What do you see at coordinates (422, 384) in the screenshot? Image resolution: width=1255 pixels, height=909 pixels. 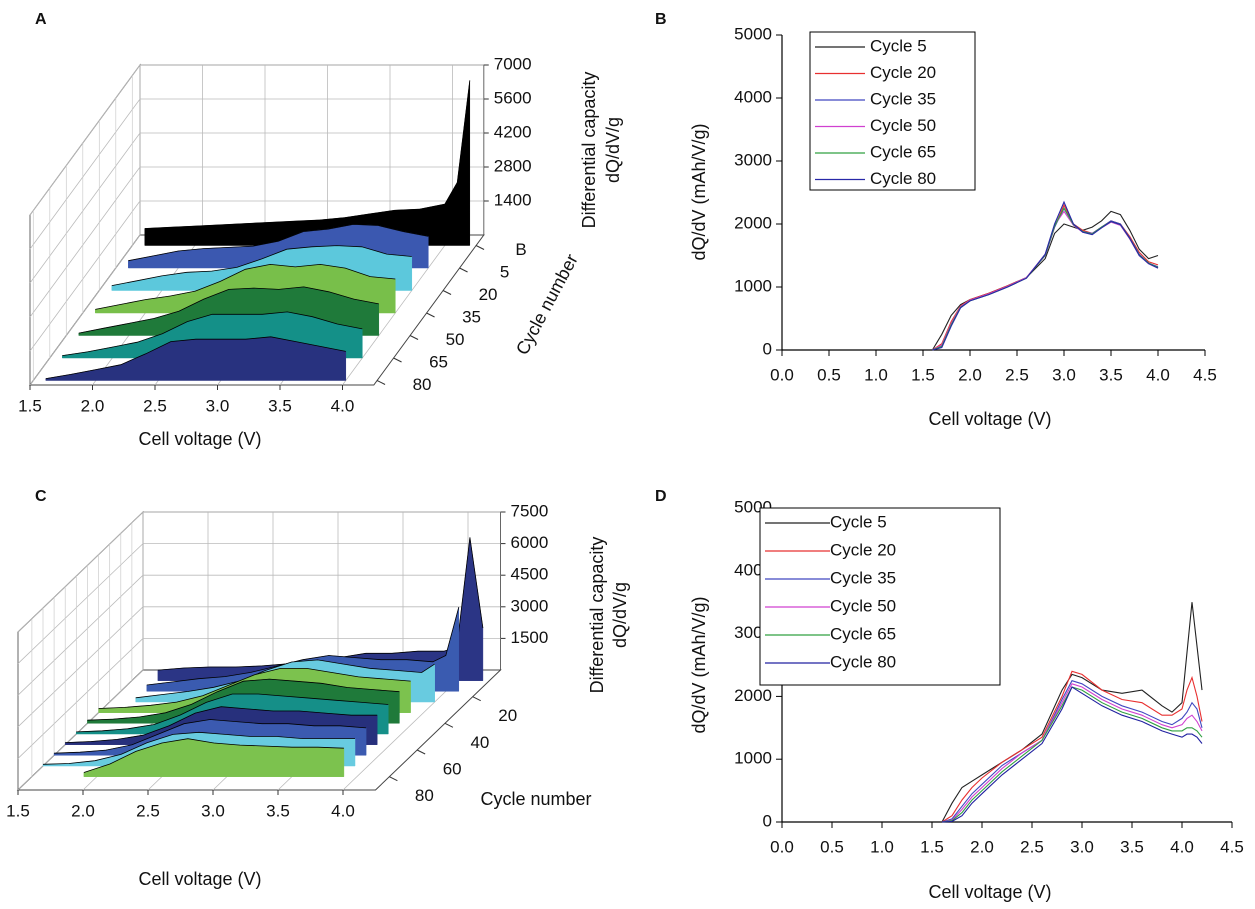 I see `depth-tick-label: 80` at bounding box center [422, 384].